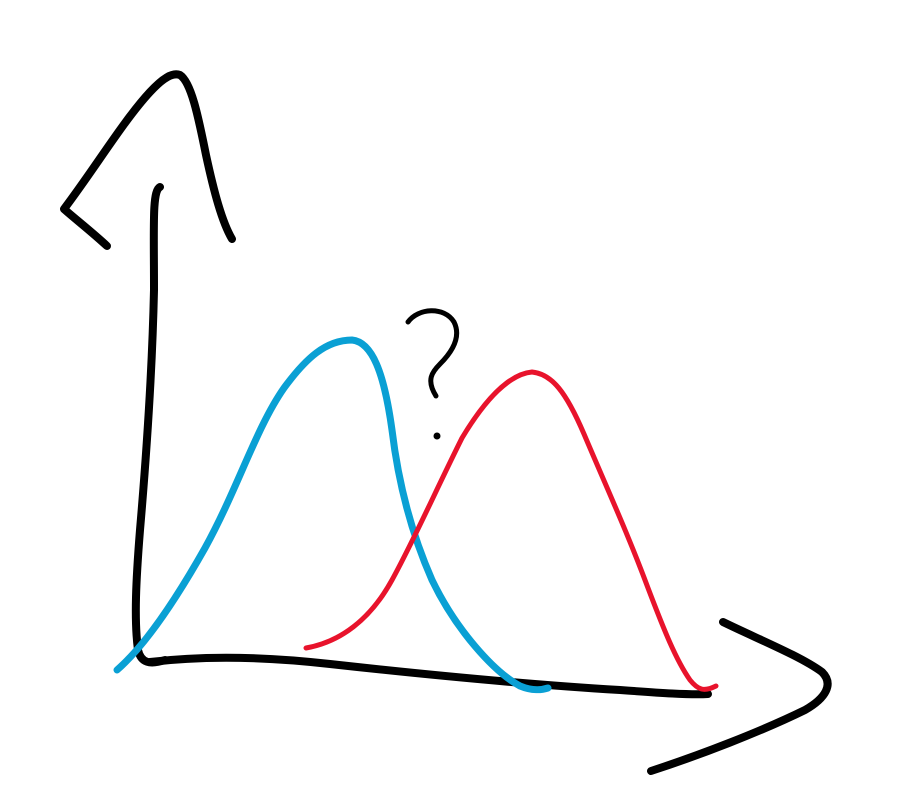  Describe the element at coordinates (432, 353) in the screenshot. I see `question-mark-hook` at that location.